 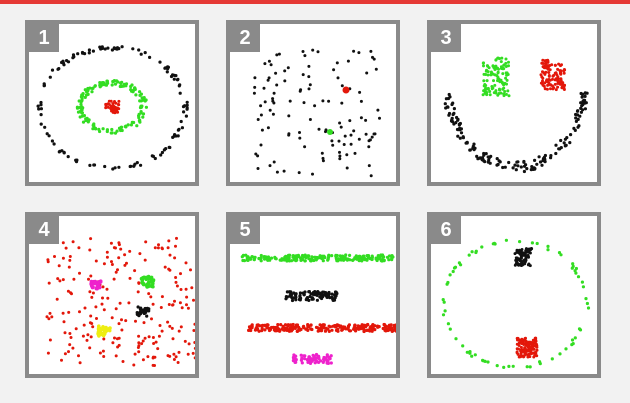 What do you see at coordinates (99, 329) in the screenshot?
I see `yellow-point` at bounding box center [99, 329].